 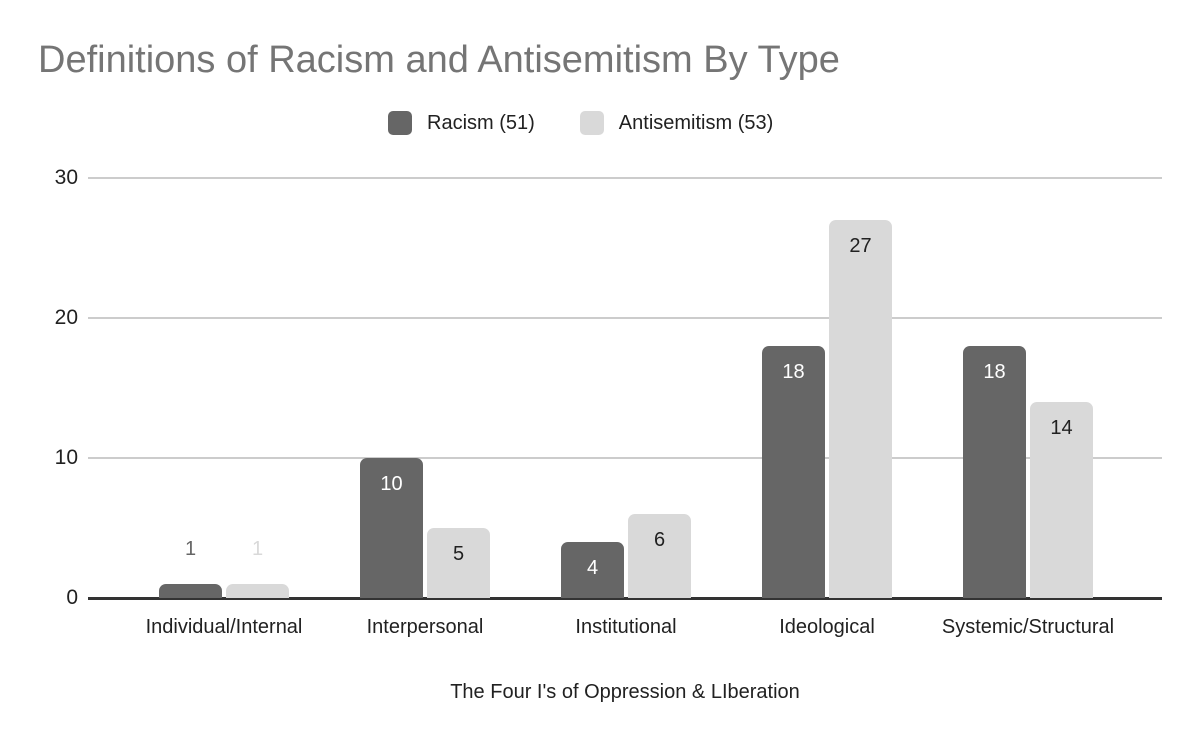 What do you see at coordinates (66, 457) in the screenshot?
I see `y-axis-tick-label: 10` at bounding box center [66, 457].